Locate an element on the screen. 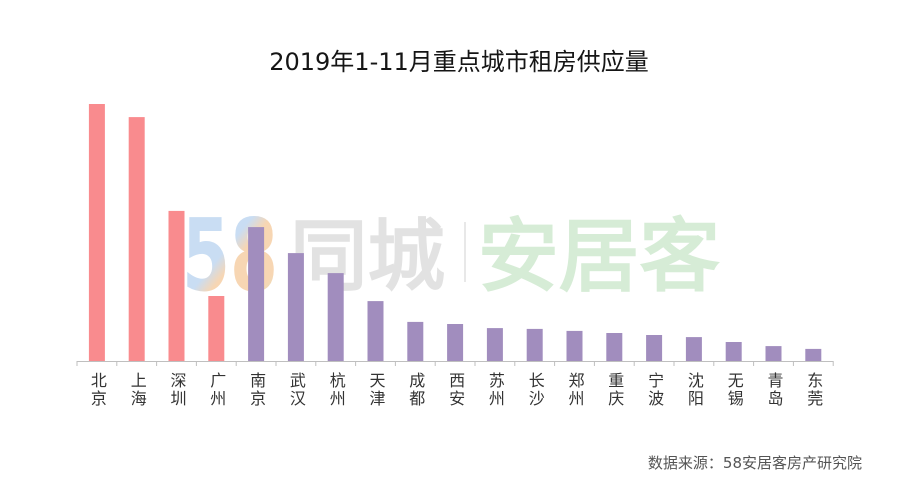  bar-tianjin is located at coordinates (375, 331).